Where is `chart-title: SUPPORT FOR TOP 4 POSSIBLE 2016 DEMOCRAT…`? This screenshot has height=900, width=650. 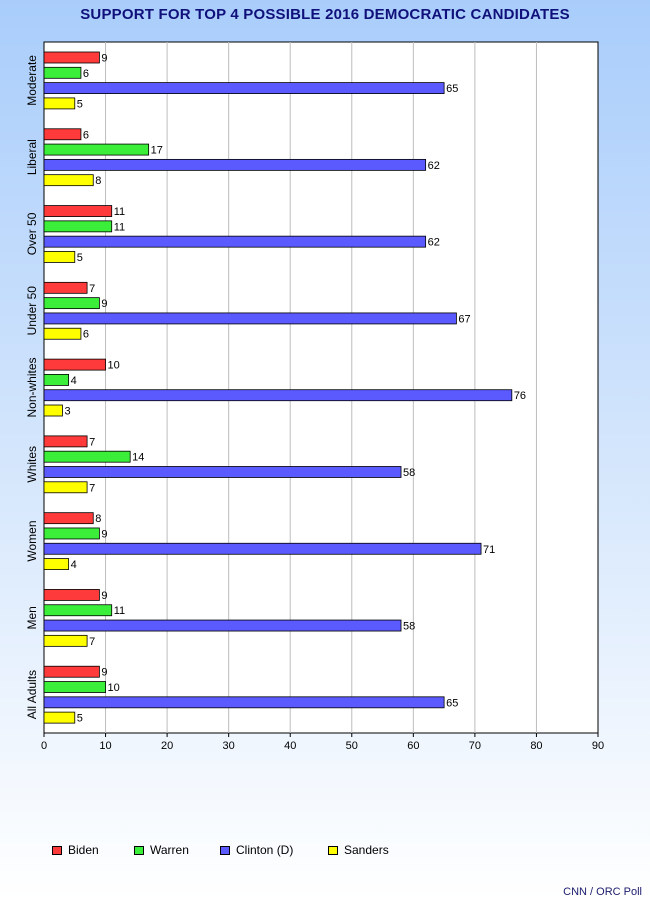 chart-title: SUPPORT FOR TOP 4 POSSIBLE 2016 DEMOCRAT… is located at coordinates (325, 14).